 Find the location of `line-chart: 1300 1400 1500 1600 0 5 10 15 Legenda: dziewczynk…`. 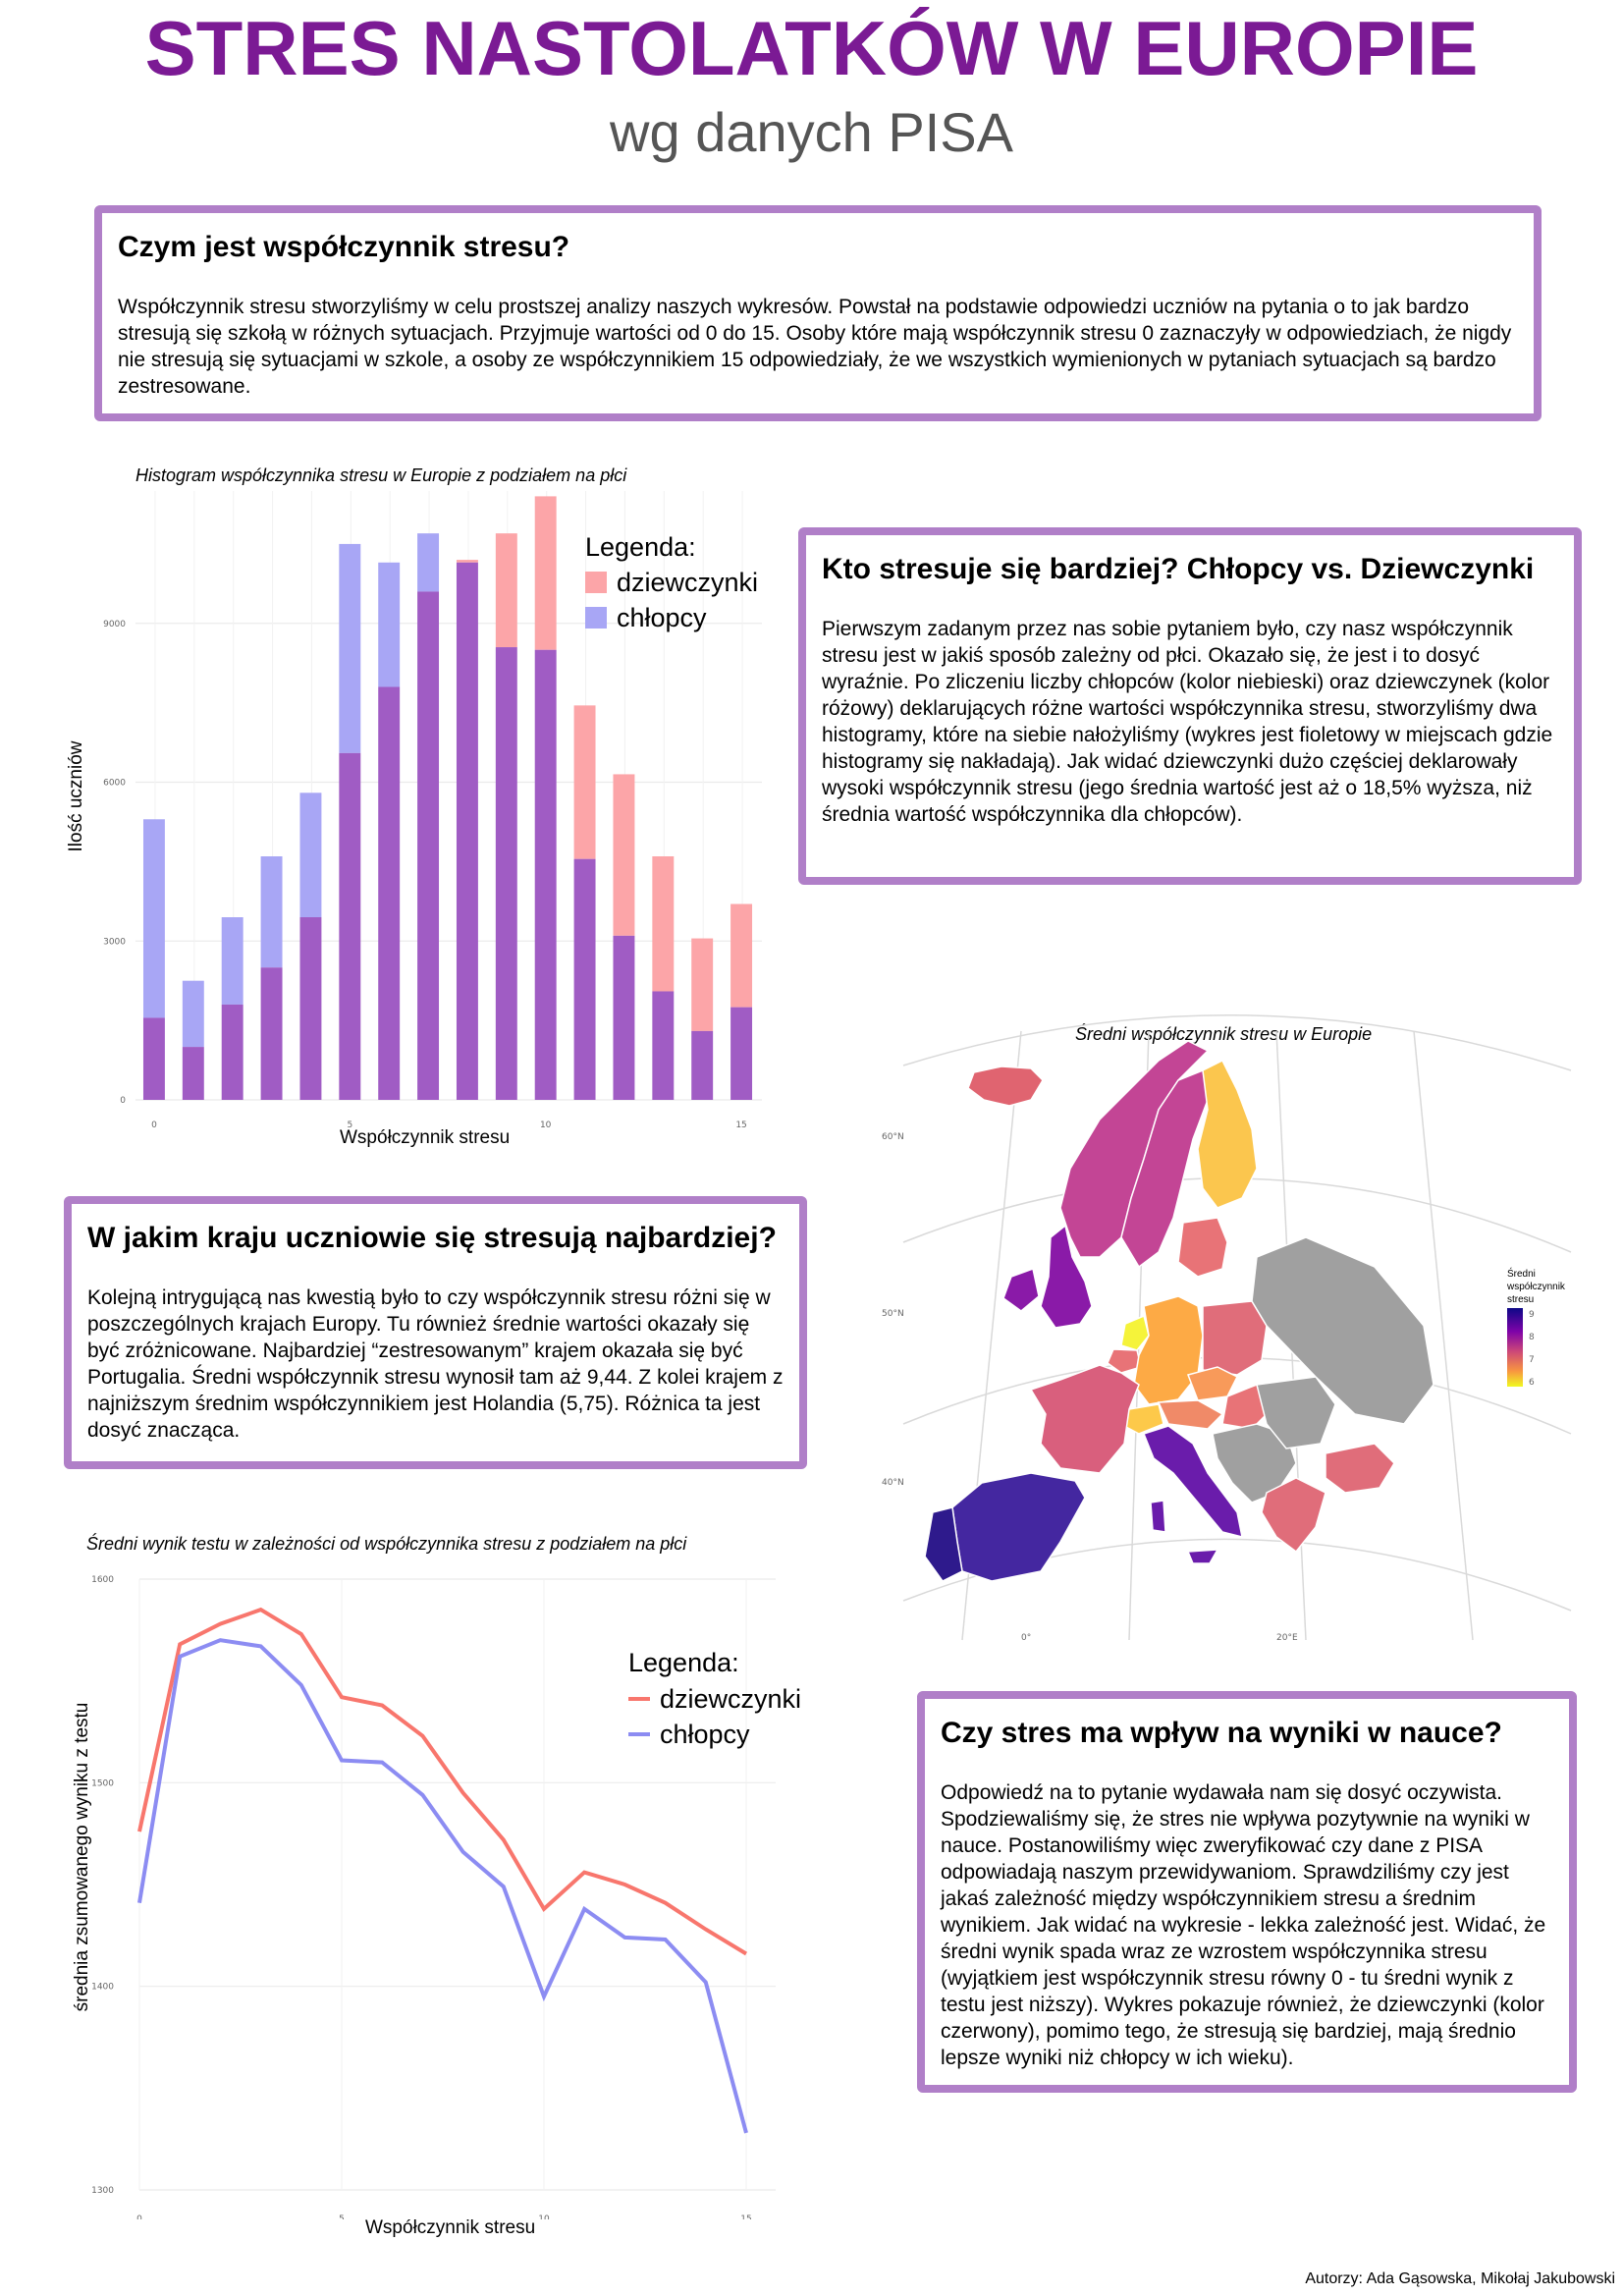

line-chart: 1300 1400 1500 1600 0 5 10 15 Legenda: dziewczynk… is located at coordinates (446, 1897).